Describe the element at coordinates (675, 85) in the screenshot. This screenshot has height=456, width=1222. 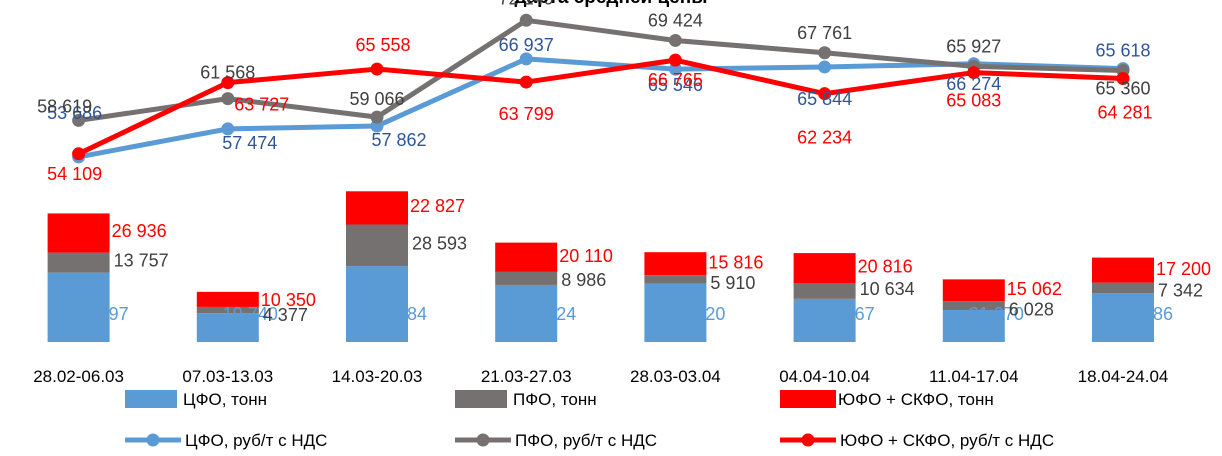
I see `line-label-cfo-5: 65 546` at that location.